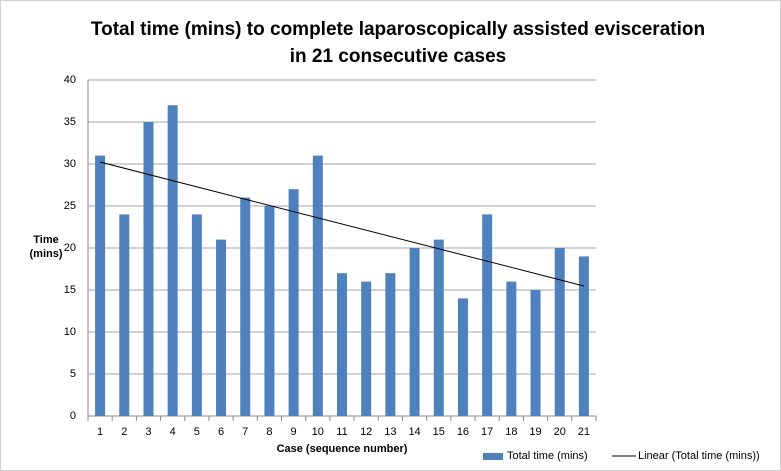 The height and width of the screenshot is (471, 781). Describe the element at coordinates (221, 432) in the screenshot. I see `x-tick-label: 6` at that location.